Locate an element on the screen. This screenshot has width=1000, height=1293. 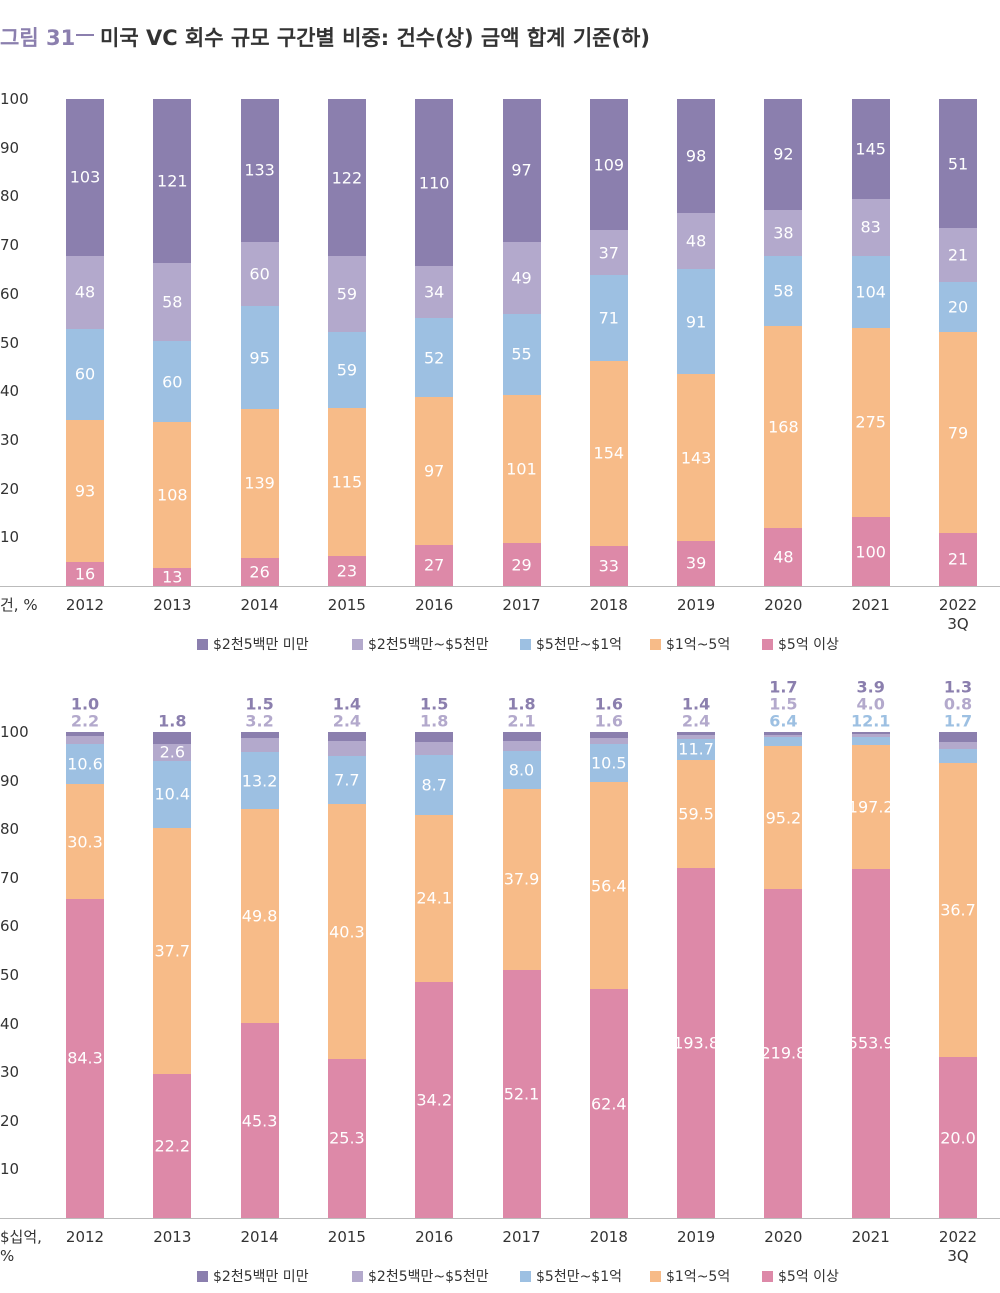
data-label: 168 is located at coordinates (783, 427).